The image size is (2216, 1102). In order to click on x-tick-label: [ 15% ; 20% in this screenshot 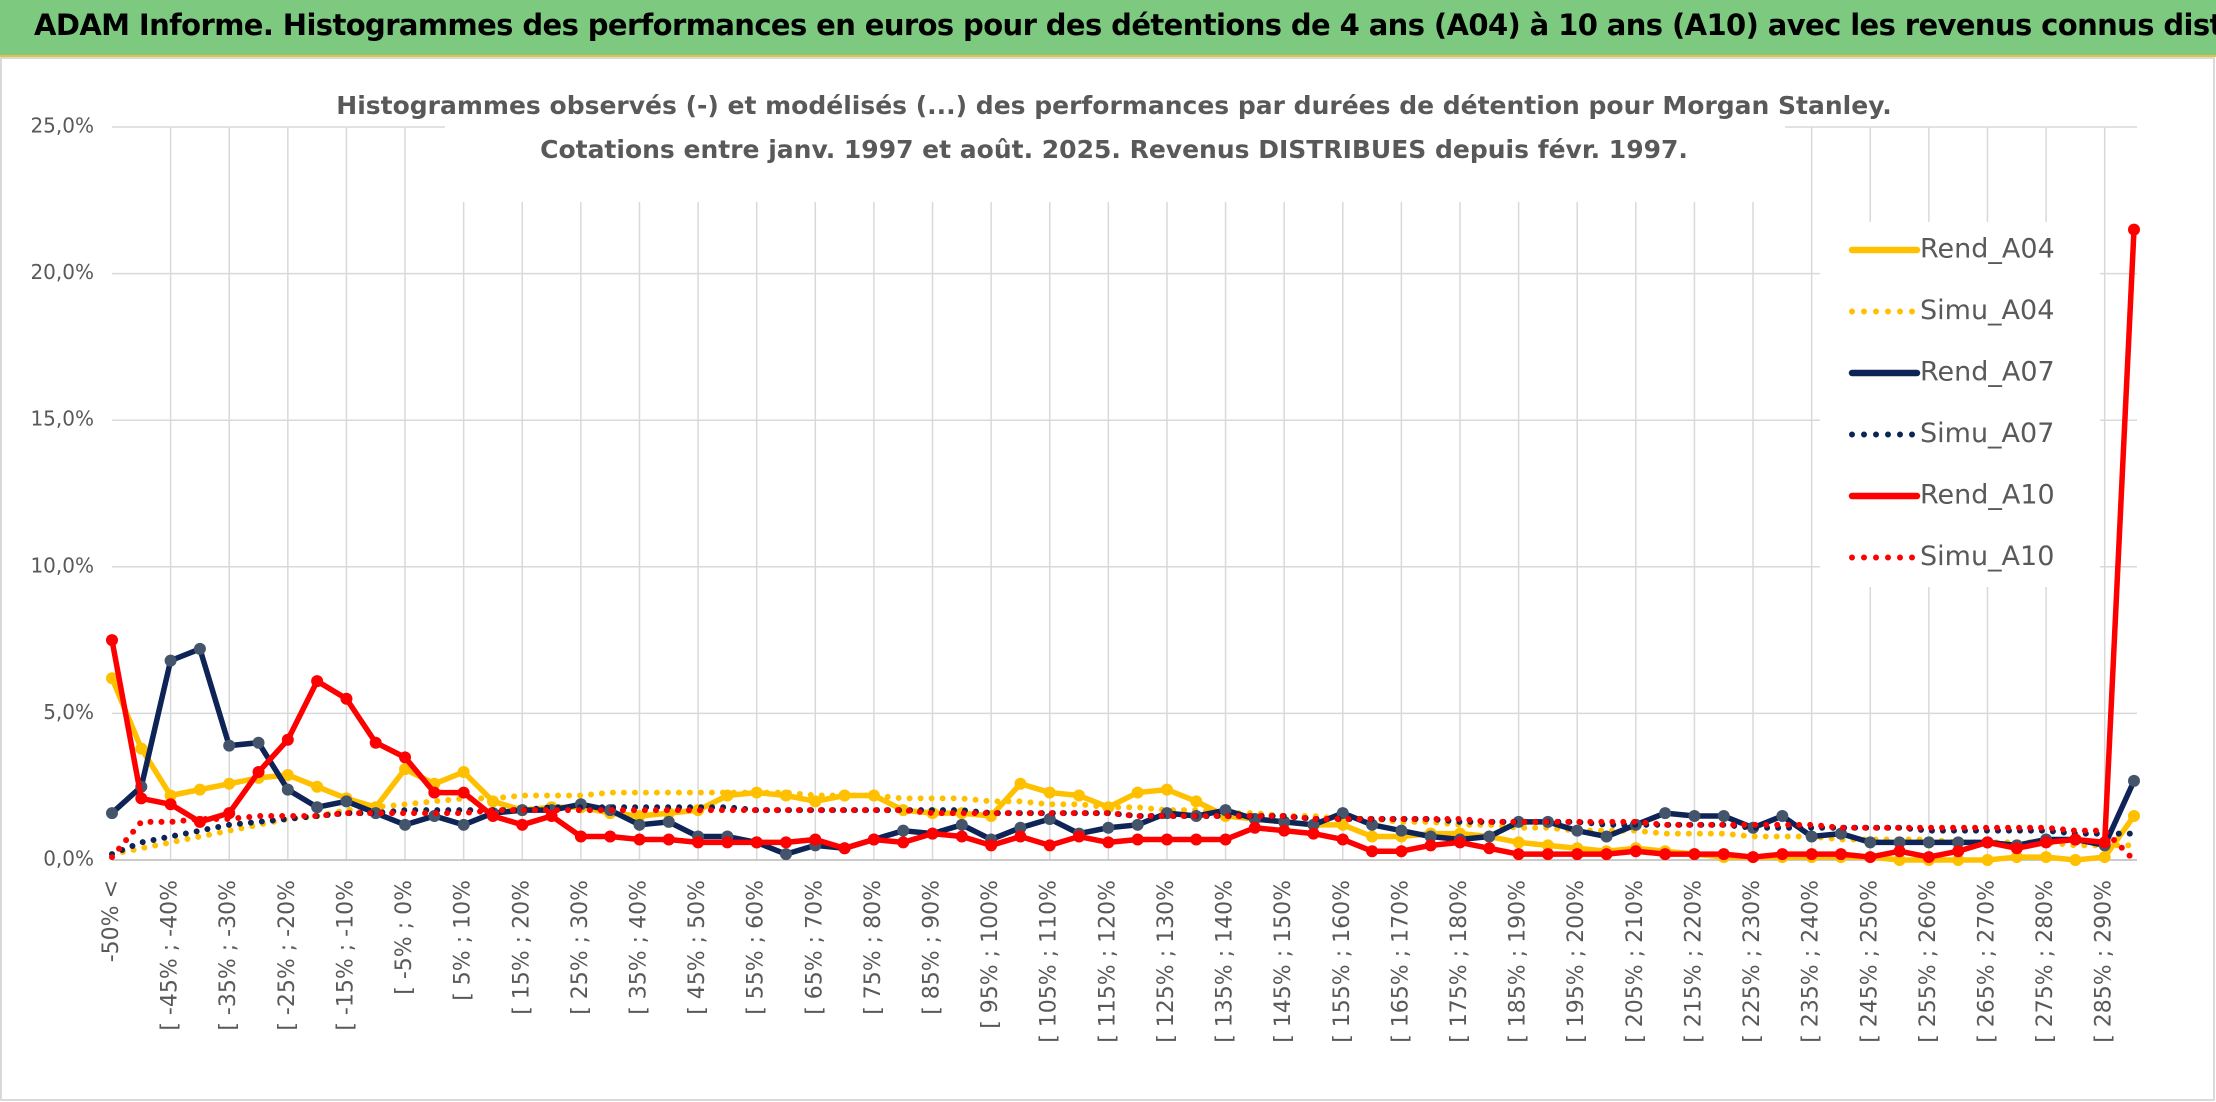, I will do `click(521, 947)`.